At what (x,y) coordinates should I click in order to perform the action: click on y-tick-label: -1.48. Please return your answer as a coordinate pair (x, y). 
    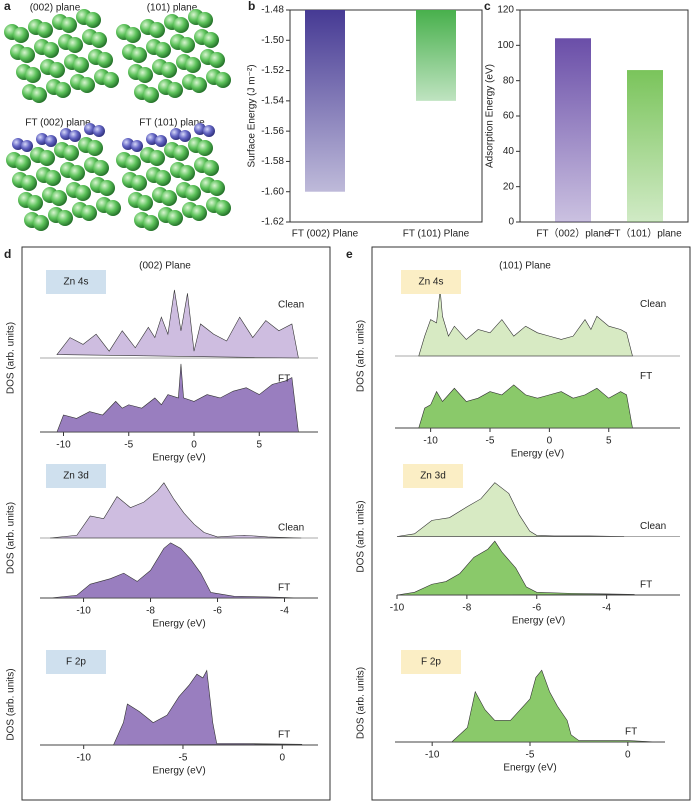
    Looking at the image, I should click on (272, 10).